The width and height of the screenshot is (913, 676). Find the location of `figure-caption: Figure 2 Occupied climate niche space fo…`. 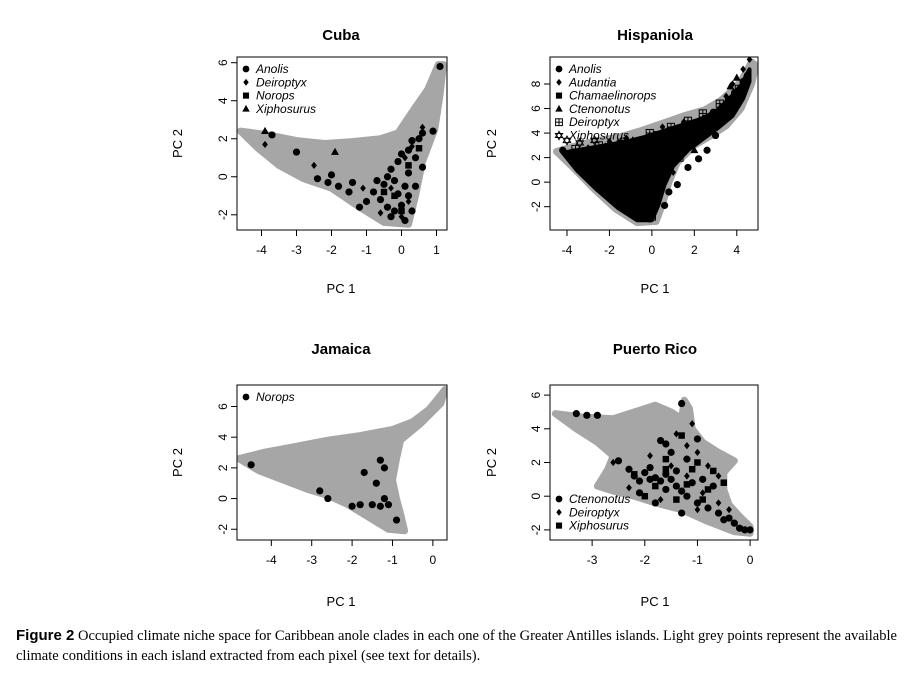

figure-caption: Figure 2 Occupied climate niche space fo… is located at coordinates (457, 646).